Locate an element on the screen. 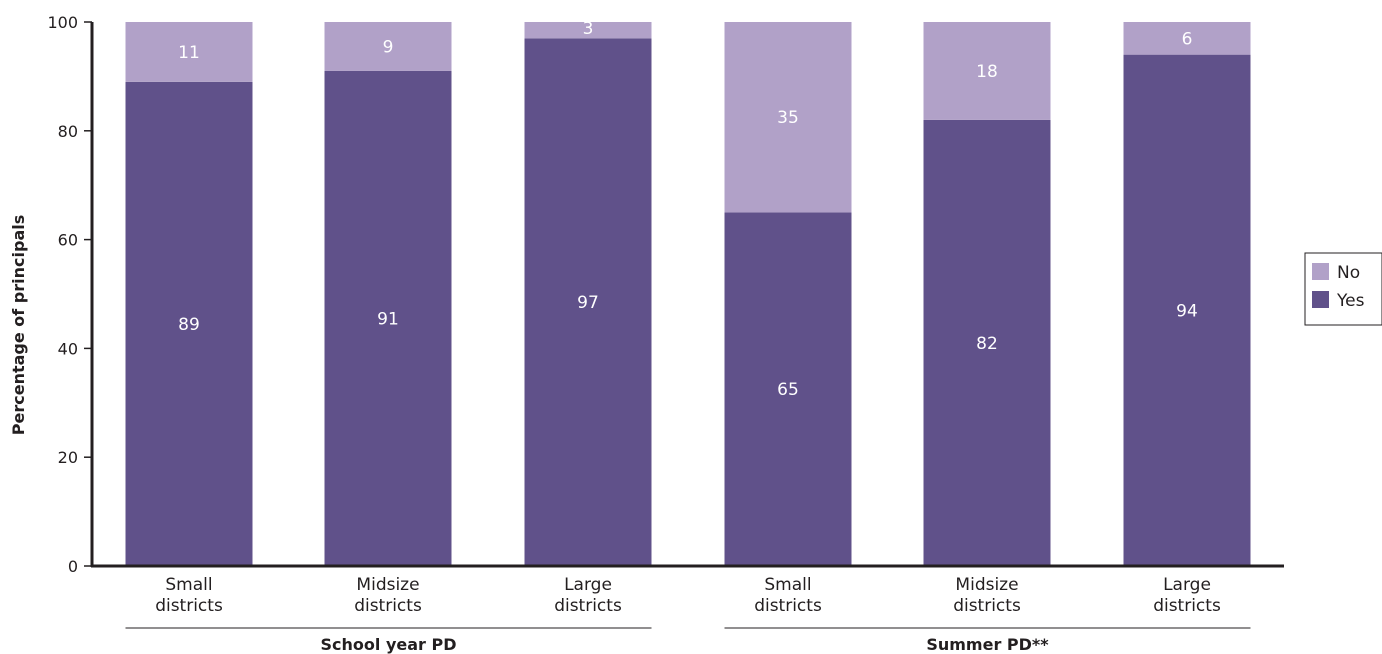 This screenshot has height=654, width=1382. data-label-yes-3: 65 is located at coordinates (788, 390).